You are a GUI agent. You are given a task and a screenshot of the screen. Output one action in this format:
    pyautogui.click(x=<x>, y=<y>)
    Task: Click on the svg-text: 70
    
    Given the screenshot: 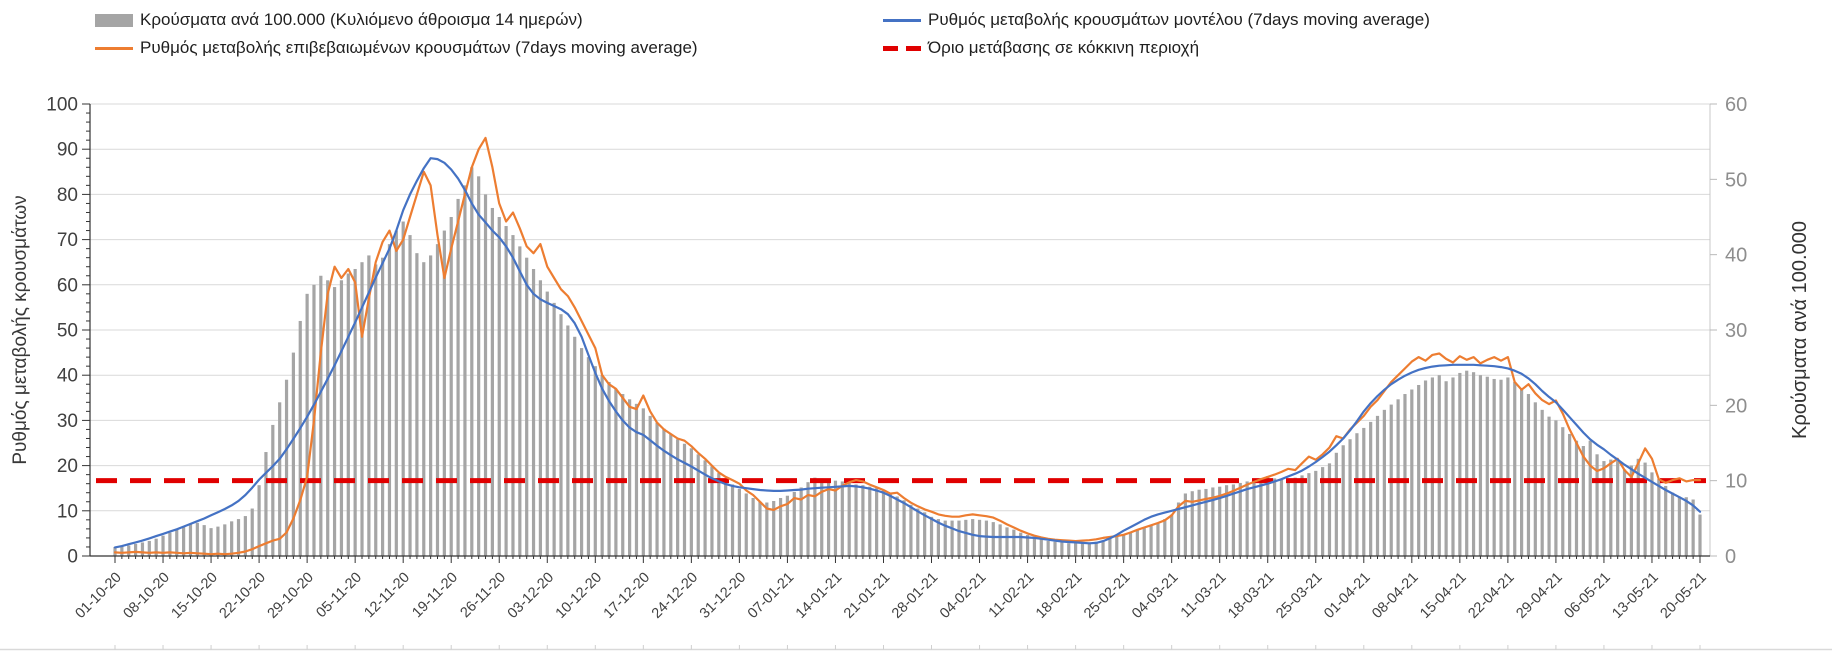 What is the action you would take?
    pyautogui.click(x=67, y=240)
    